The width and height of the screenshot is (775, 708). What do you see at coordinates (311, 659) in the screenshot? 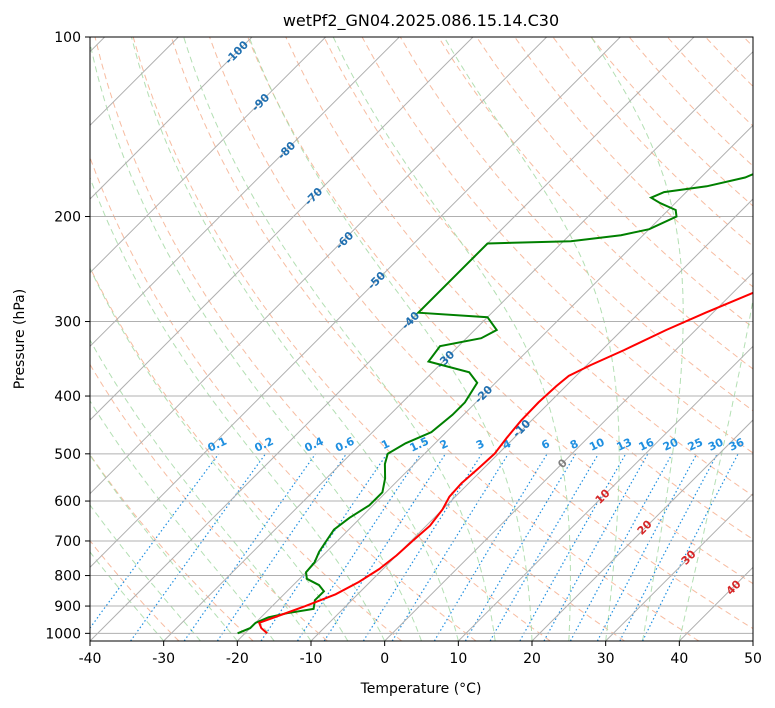
I see `x-tick-label: -10` at bounding box center [311, 659].